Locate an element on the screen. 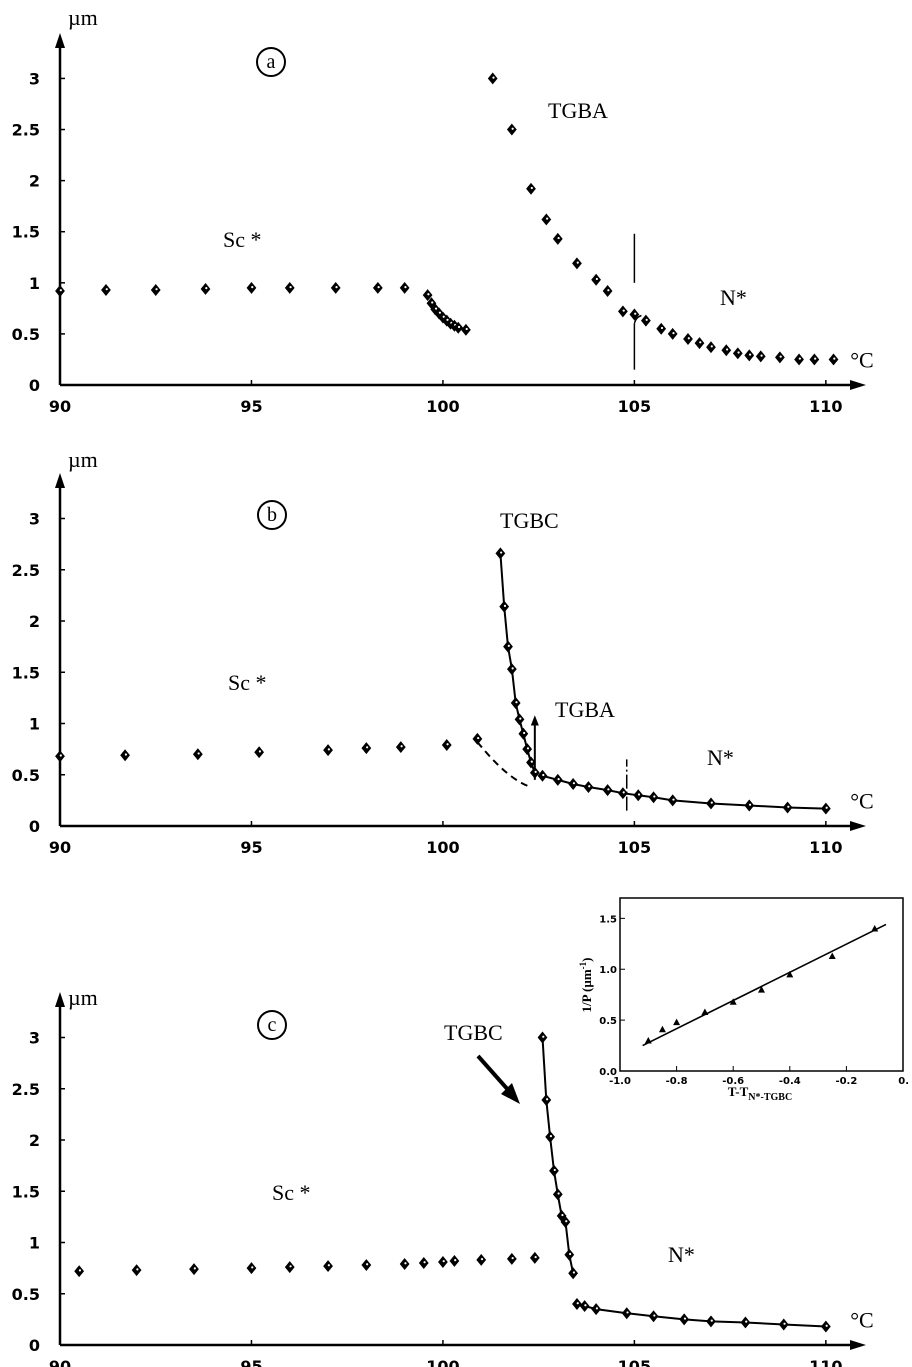 The width and height of the screenshot is (912, 1367). y-tick-label: 0.5 is located at coordinates (26, 775).